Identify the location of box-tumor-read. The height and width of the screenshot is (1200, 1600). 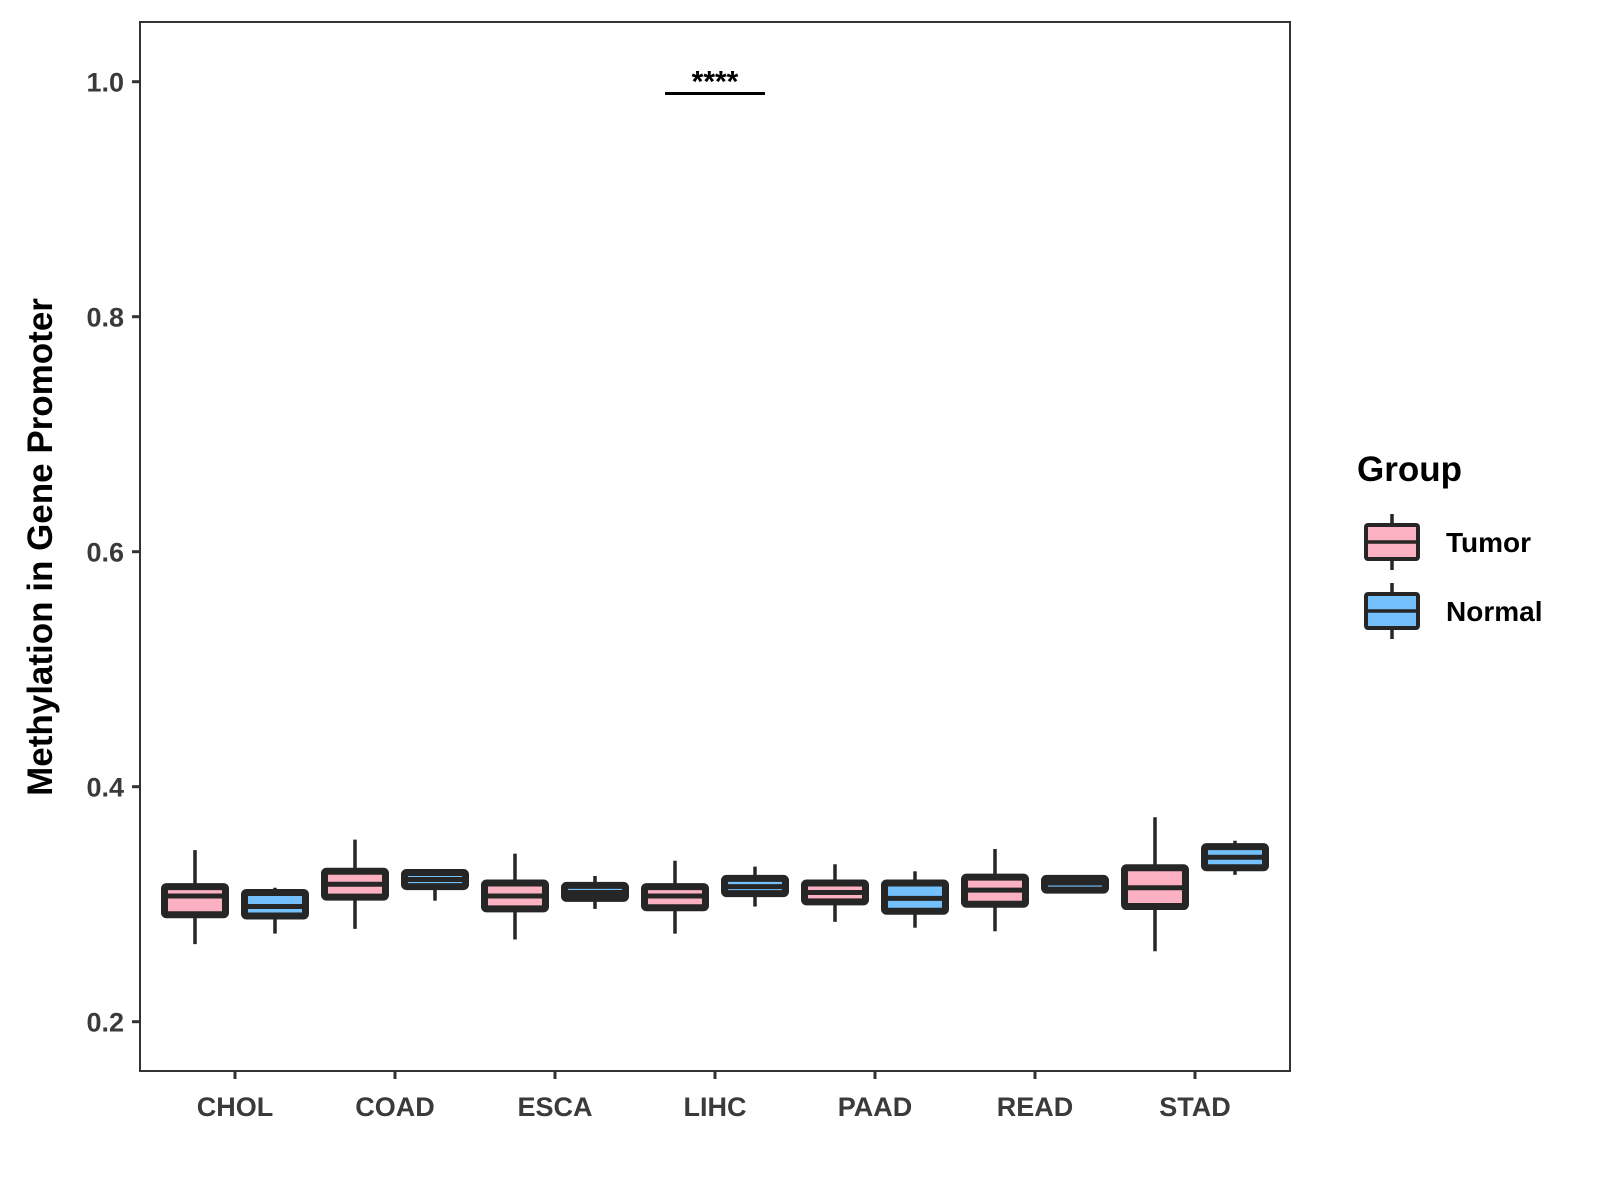
(995, 890).